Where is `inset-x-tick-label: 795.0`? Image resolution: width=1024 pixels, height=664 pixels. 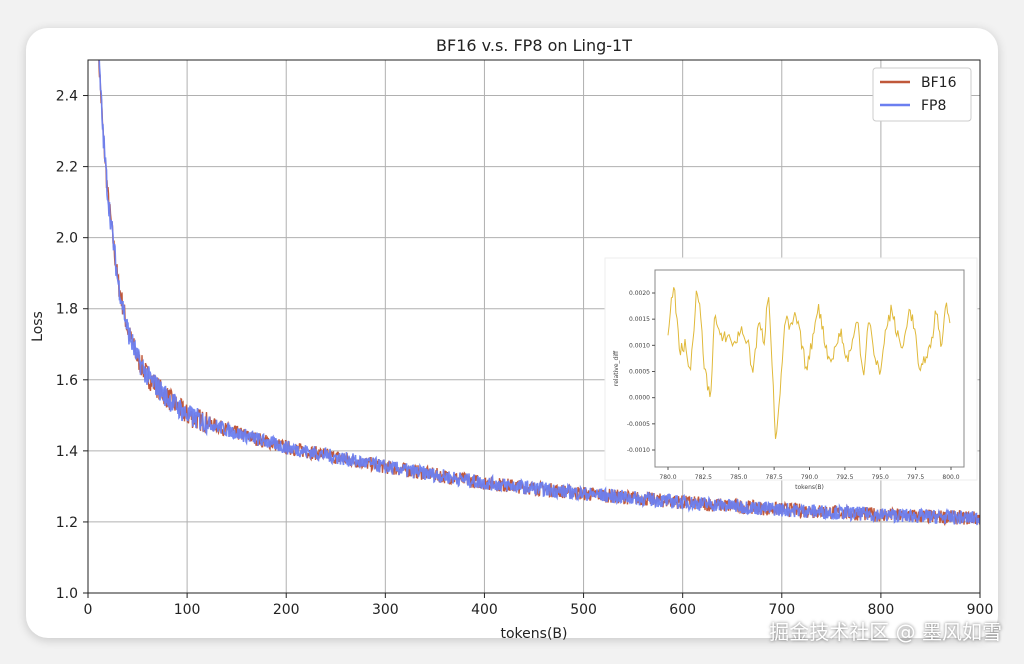 inset-x-tick-label: 795.0 is located at coordinates (880, 477).